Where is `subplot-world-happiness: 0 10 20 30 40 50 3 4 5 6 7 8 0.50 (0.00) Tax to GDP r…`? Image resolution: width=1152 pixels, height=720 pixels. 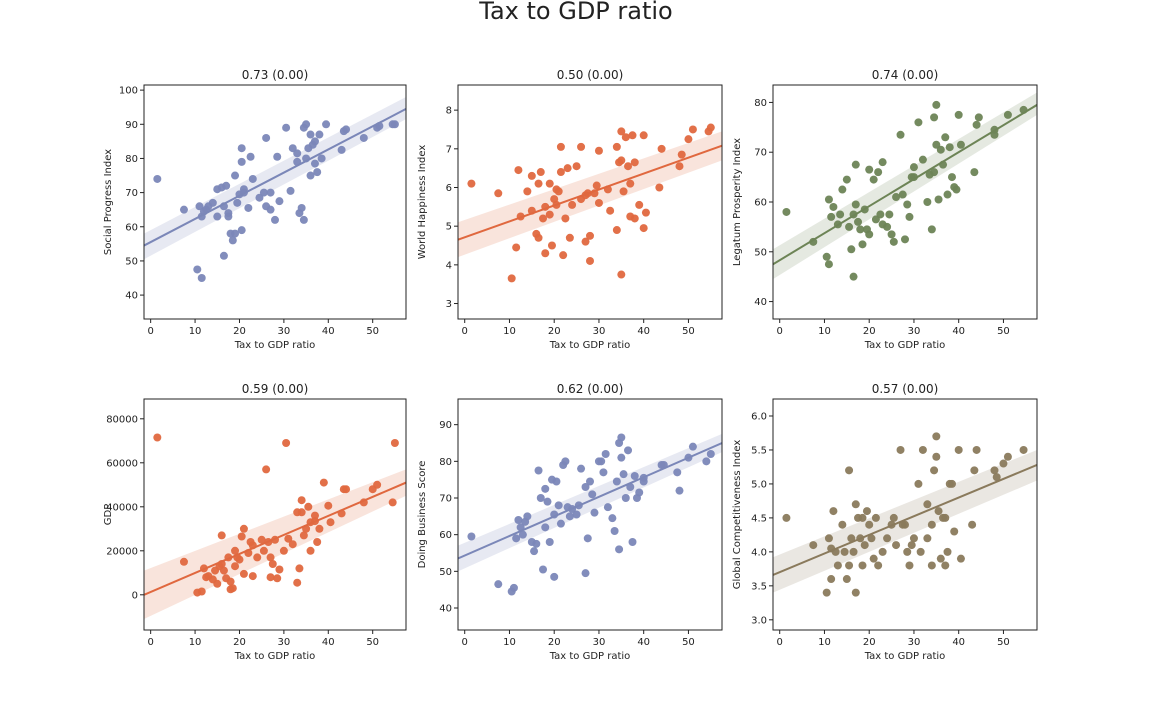 subplot-world-happiness: 0 10 20 30 40 50 3 4 5 6 7 8 0.50 (0.00) Tax to GDP r… is located at coordinates (570, 209).